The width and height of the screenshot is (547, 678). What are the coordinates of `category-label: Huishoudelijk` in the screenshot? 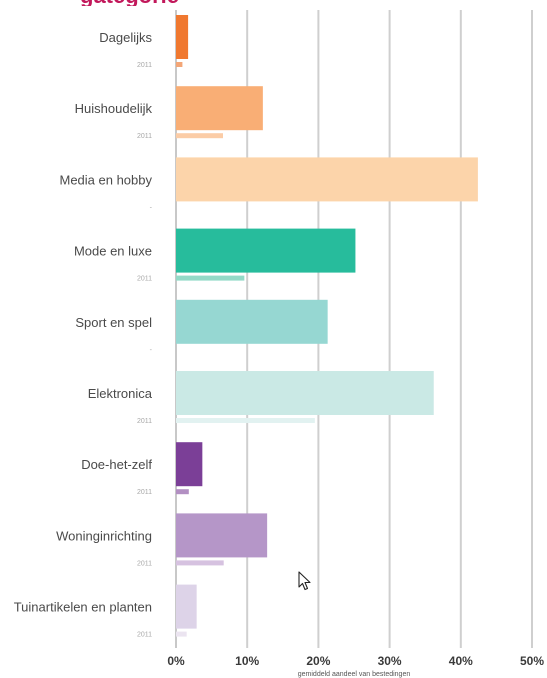 It's located at (114, 108).